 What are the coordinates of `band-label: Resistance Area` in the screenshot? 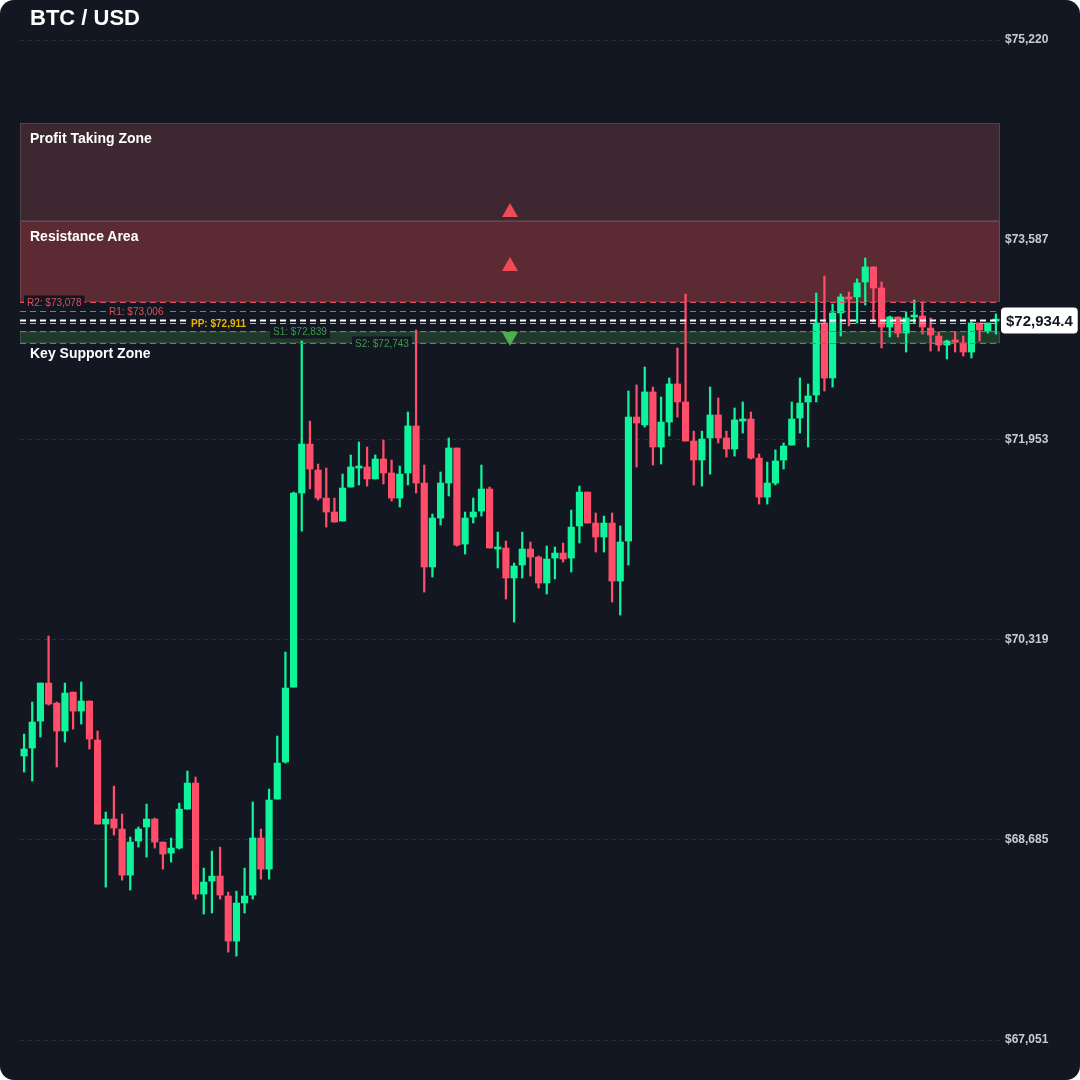 It's located at (84, 235).